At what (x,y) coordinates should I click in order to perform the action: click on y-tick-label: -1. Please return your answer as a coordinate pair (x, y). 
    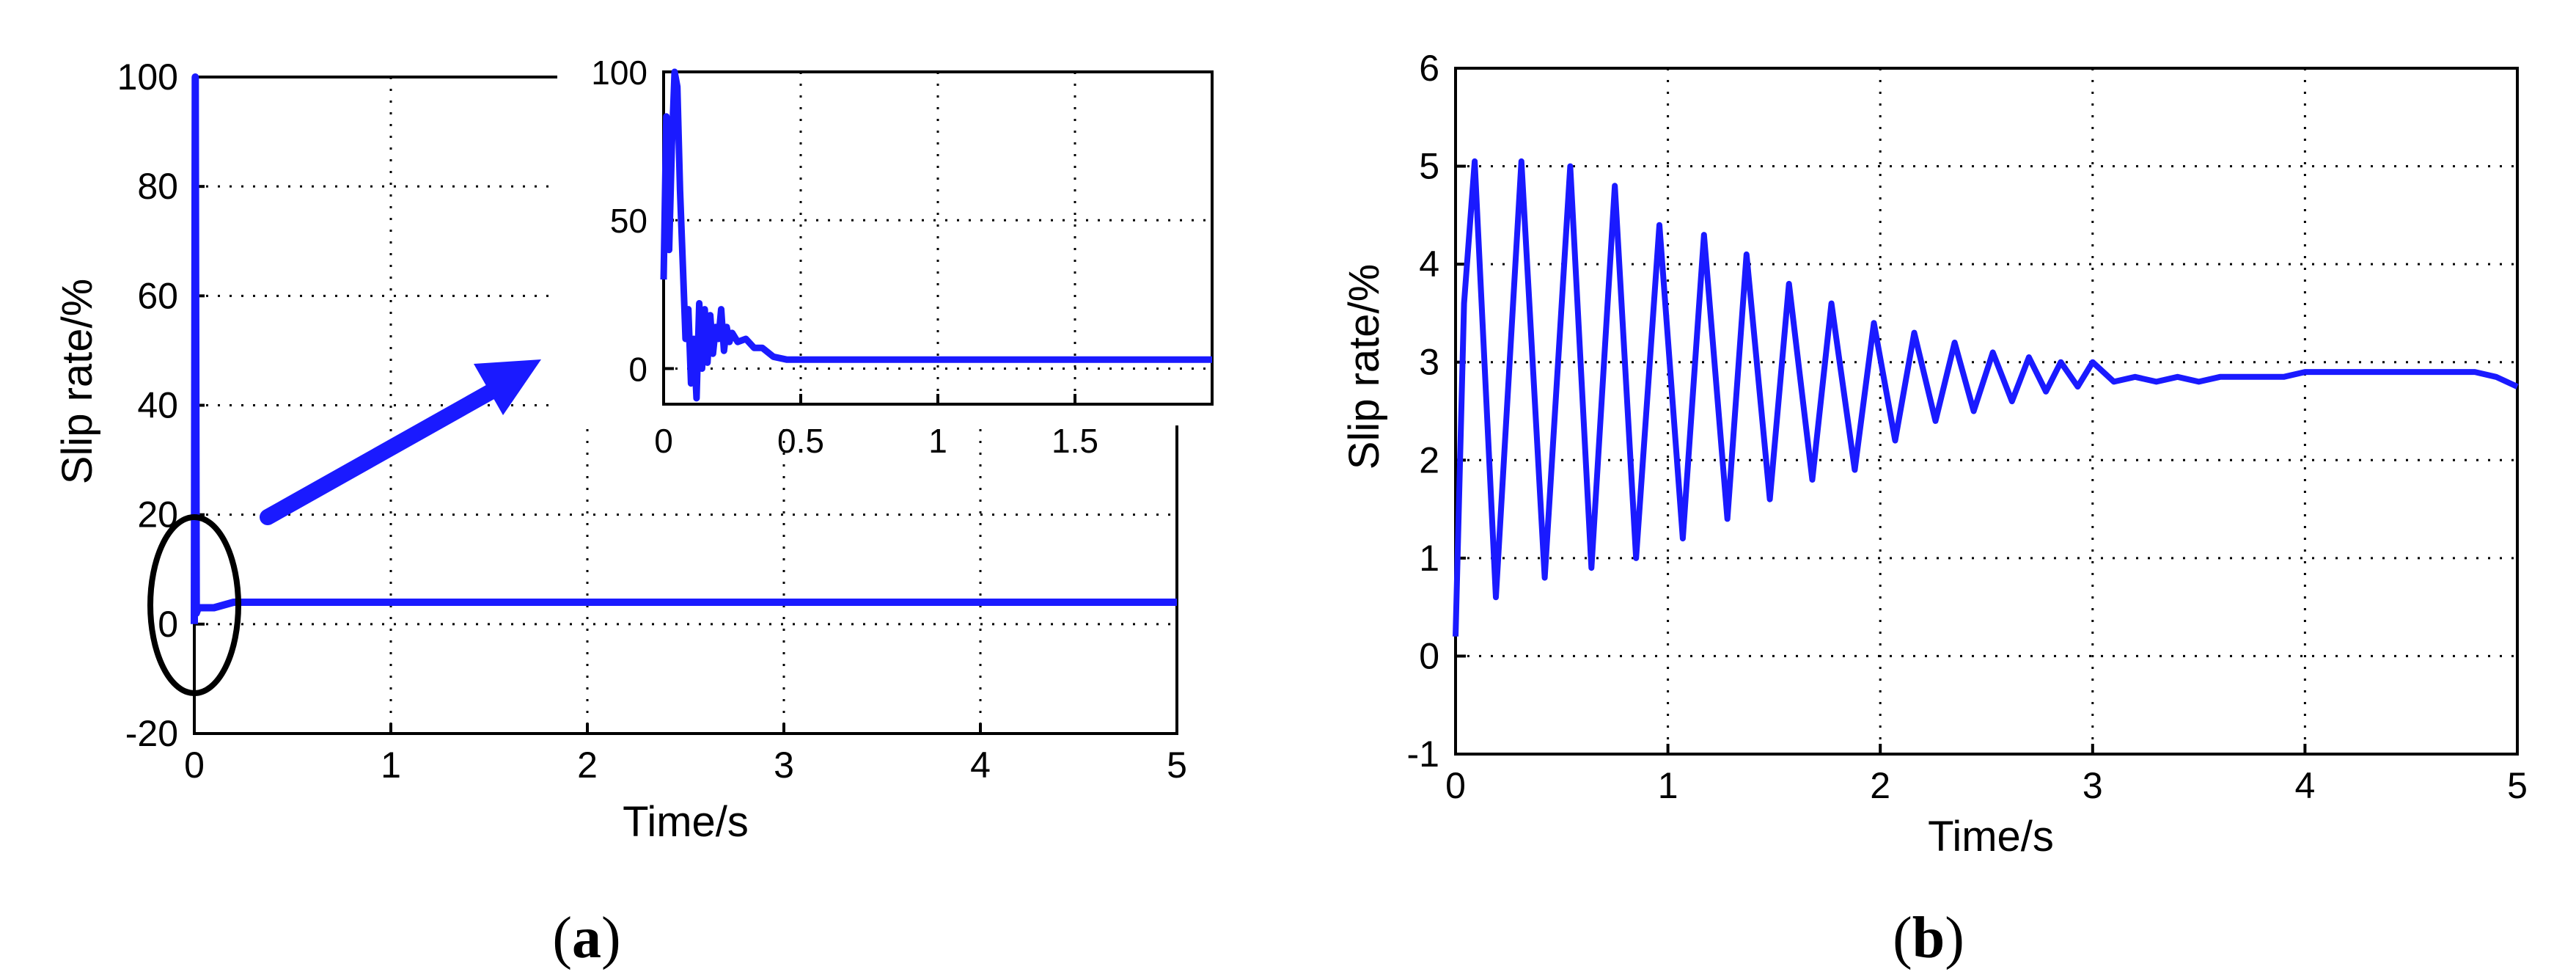
    Looking at the image, I should click on (1423, 754).